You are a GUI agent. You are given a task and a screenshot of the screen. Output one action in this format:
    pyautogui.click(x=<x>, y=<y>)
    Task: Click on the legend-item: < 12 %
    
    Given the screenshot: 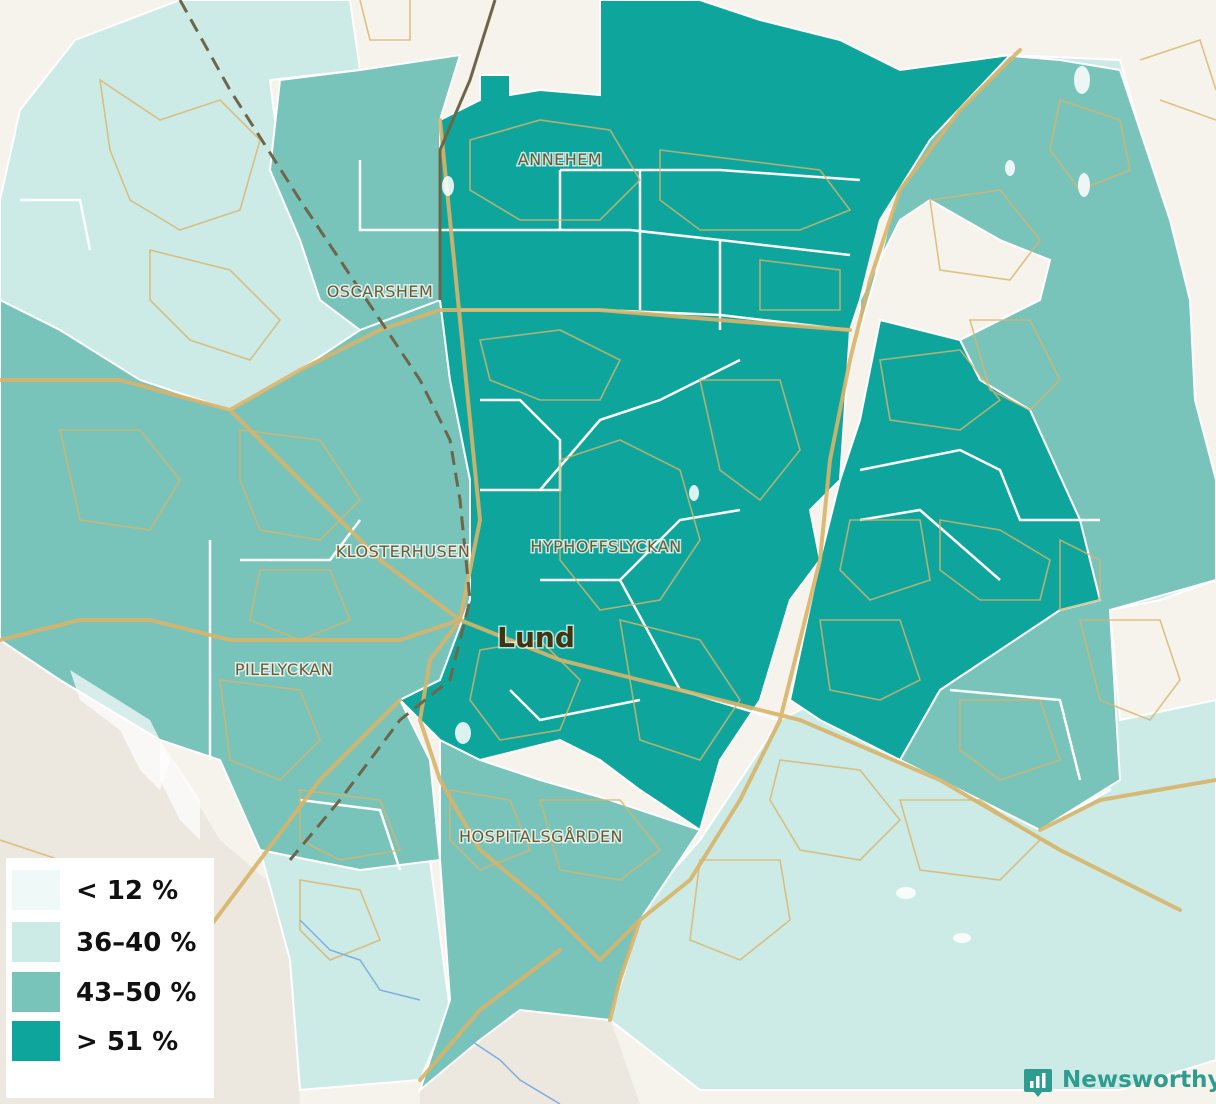 What is the action you would take?
    pyautogui.click(x=110, y=890)
    